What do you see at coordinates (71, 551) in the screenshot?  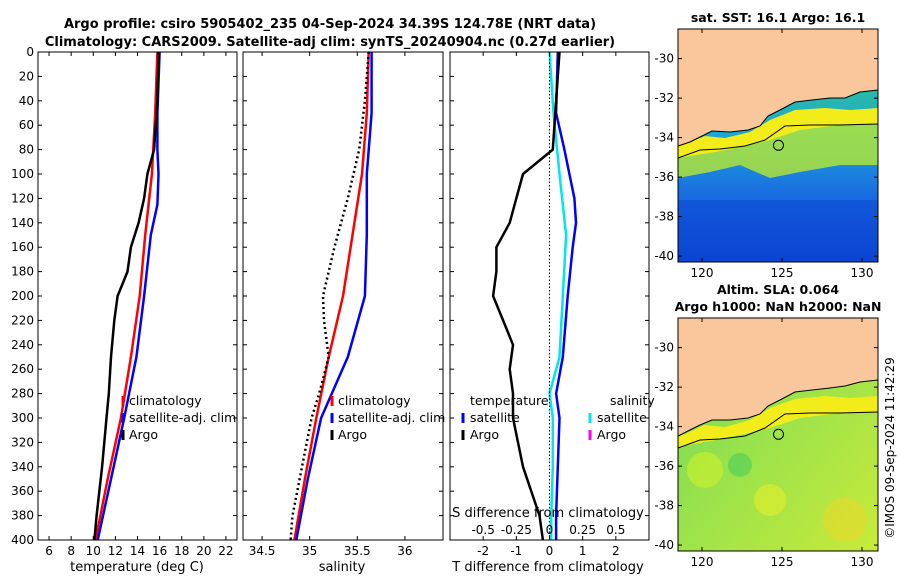 I see `temperature-x-tick-label: 8` at bounding box center [71, 551].